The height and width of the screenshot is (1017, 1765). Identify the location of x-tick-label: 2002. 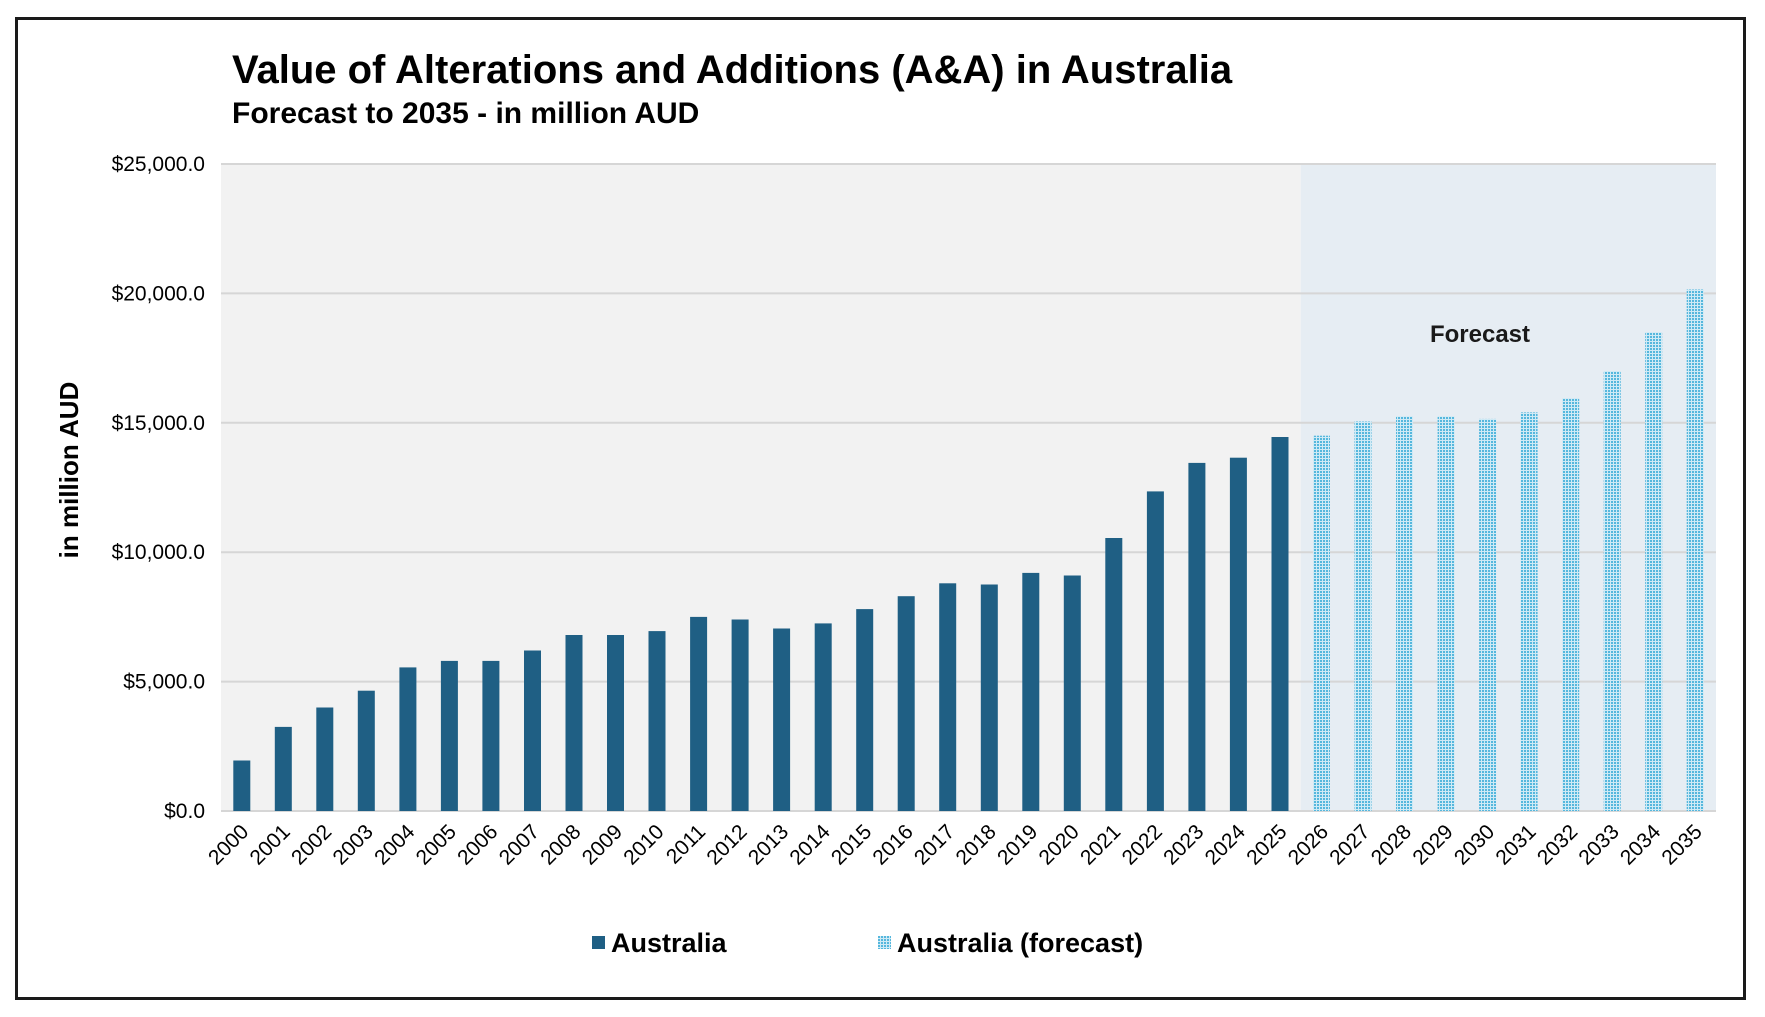
(311, 844).